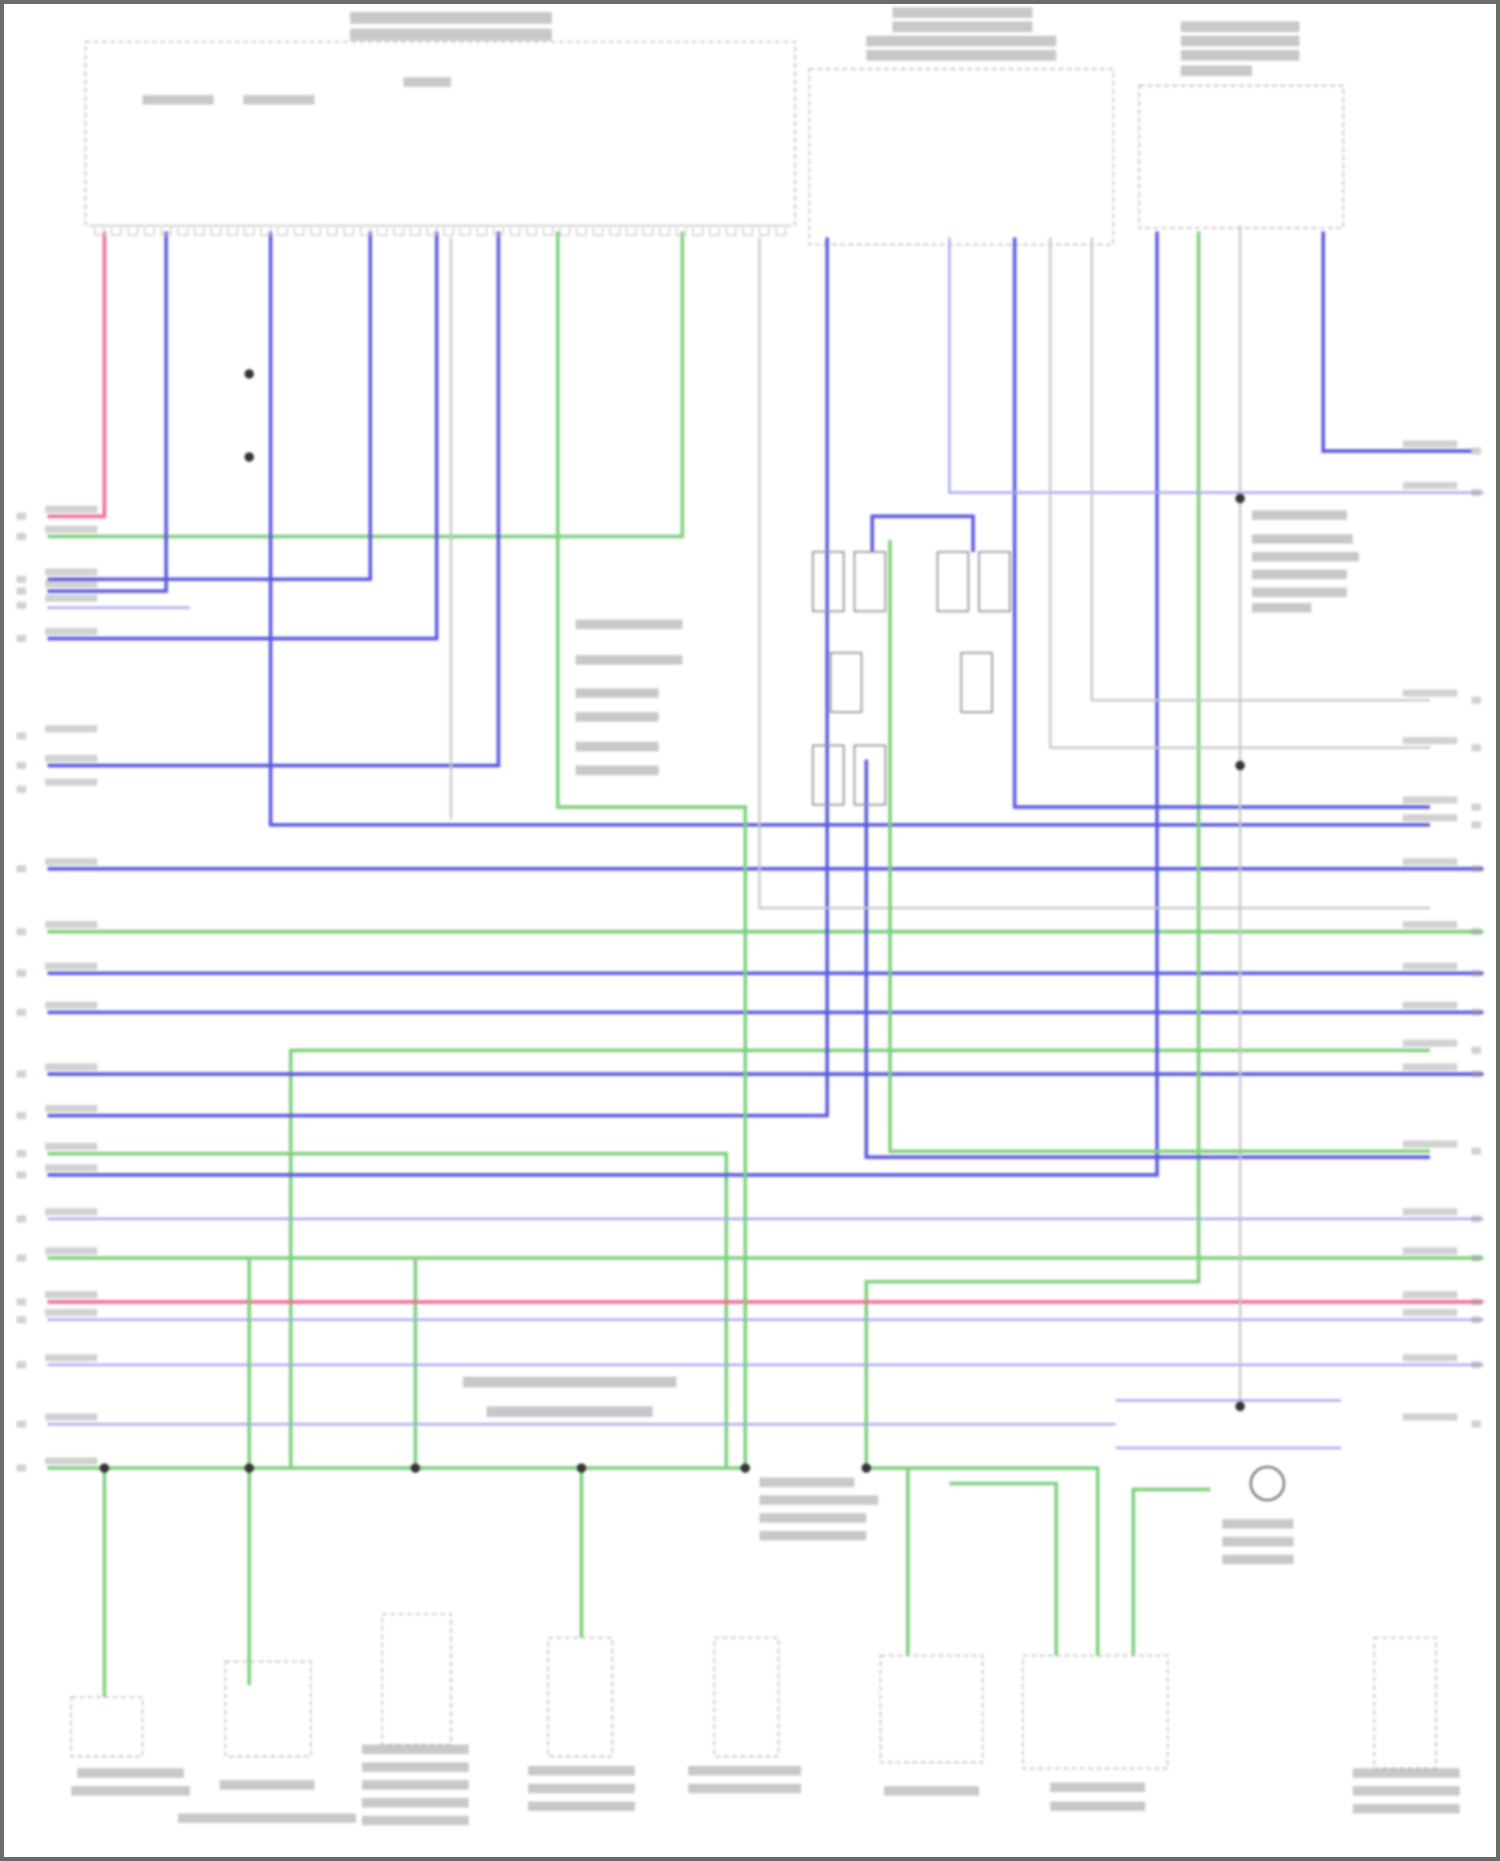 The width and height of the screenshot is (1500, 1861). I want to click on clockspring-icon, so click(1267, 1483).